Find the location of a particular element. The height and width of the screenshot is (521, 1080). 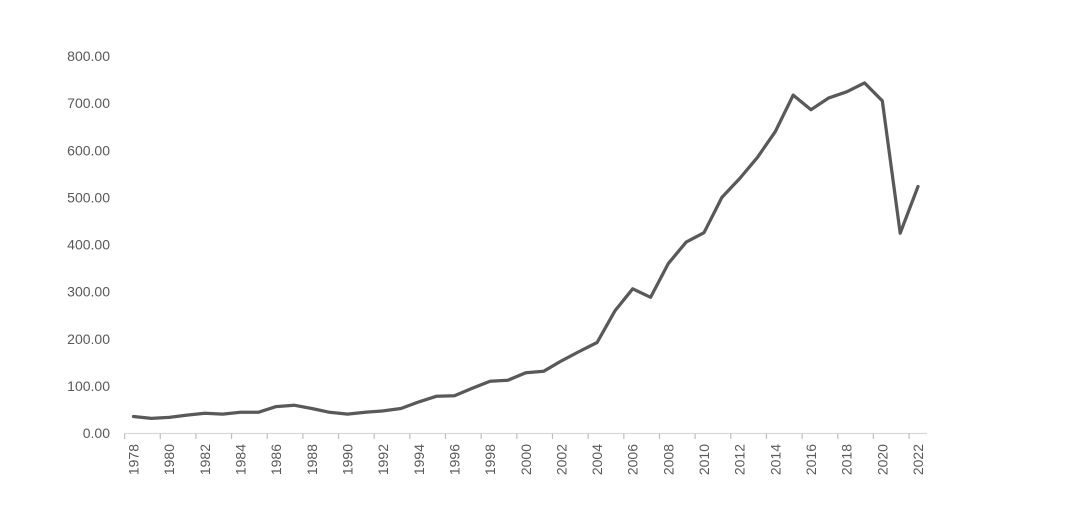

x-axis-label: 2010 is located at coordinates (704, 459).